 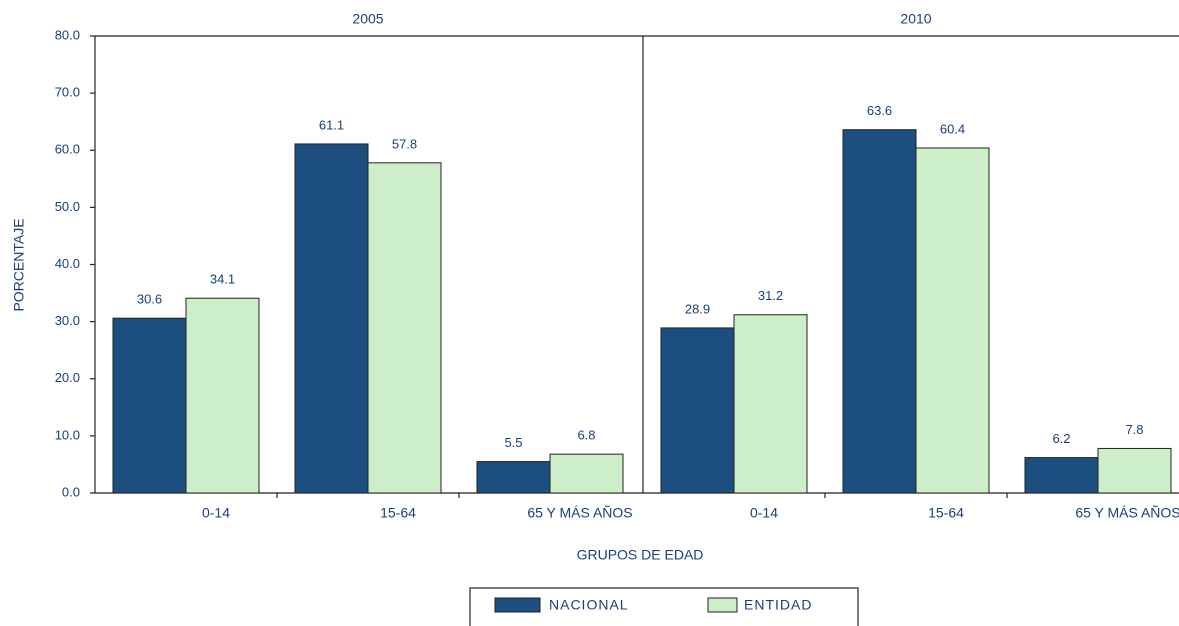 I want to click on legend-label: ENTIDAD, so click(x=778, y=605).